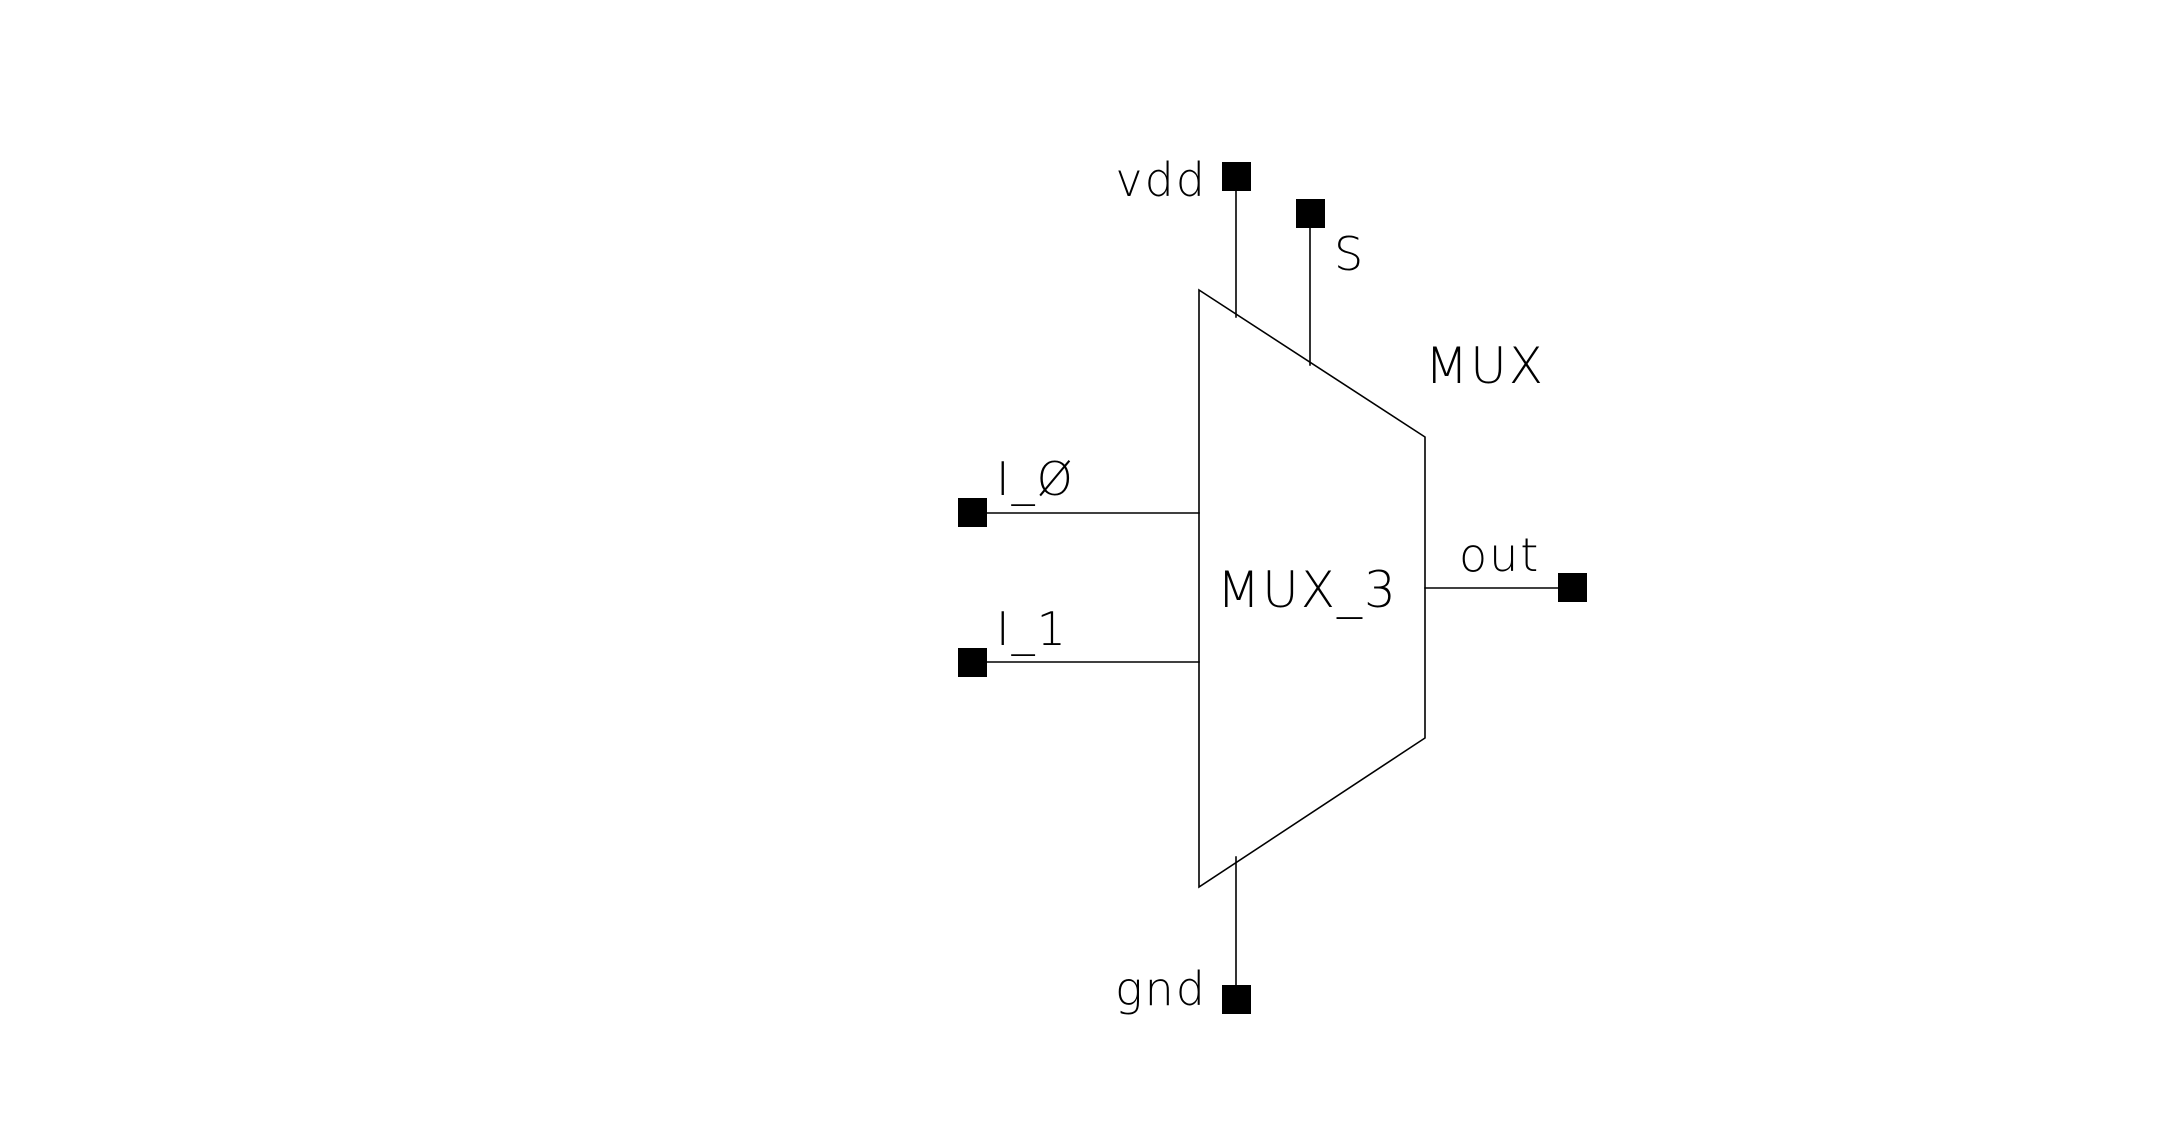 This screenshot has height=1140, width=2182. What do you see at coordinates (1499, 555) in the screenshot?
I see `output-label: out` at bounding box center [1499, 555].